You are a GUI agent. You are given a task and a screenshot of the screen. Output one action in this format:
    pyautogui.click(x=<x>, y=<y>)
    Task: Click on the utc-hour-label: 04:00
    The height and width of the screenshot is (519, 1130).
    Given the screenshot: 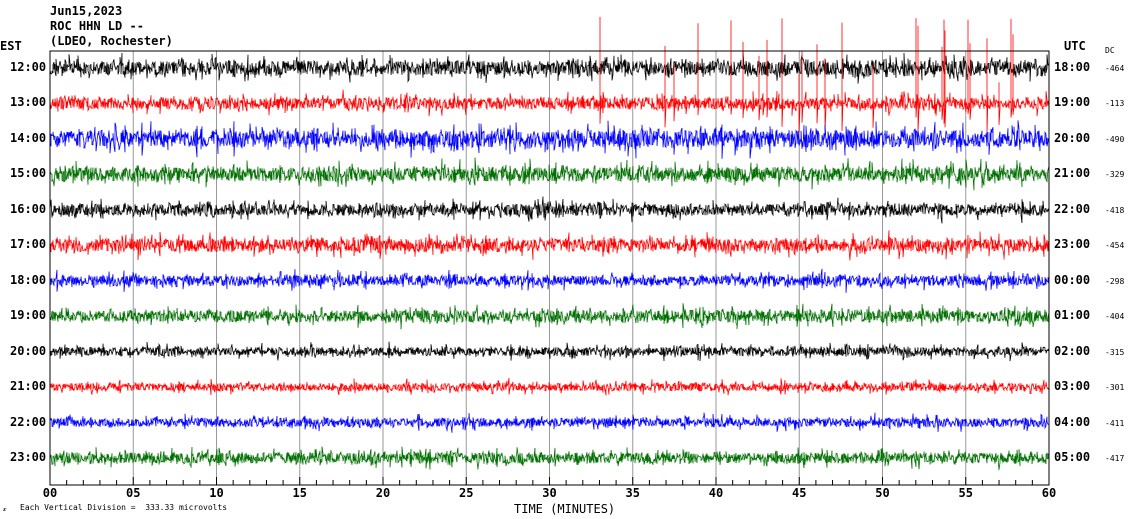 What is the action you would take?
    pyautogui.click(x=1072, y=422)
    